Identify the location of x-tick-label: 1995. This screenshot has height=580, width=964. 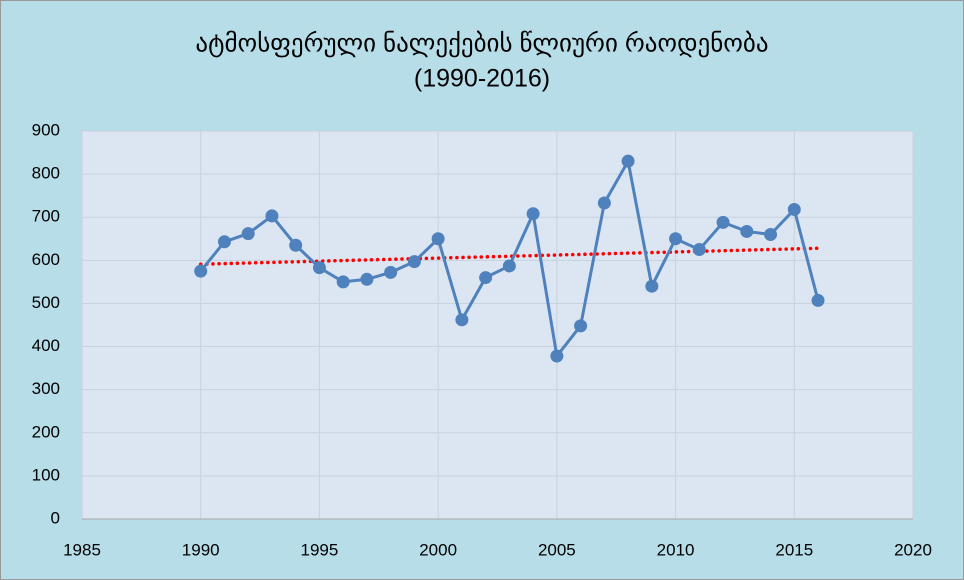
(320, 549).